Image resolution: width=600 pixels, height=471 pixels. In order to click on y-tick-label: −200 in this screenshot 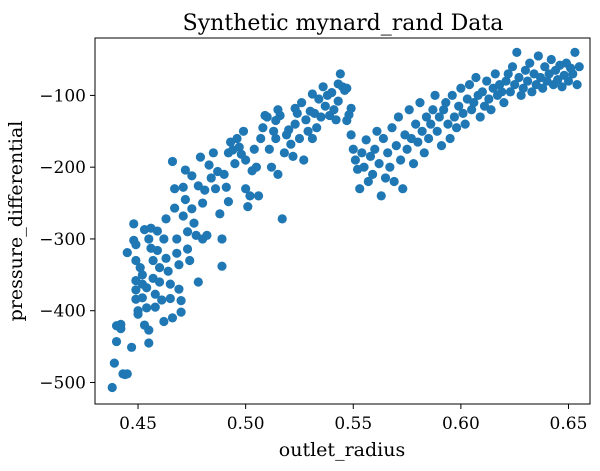, I will do `click(62, 168)`.